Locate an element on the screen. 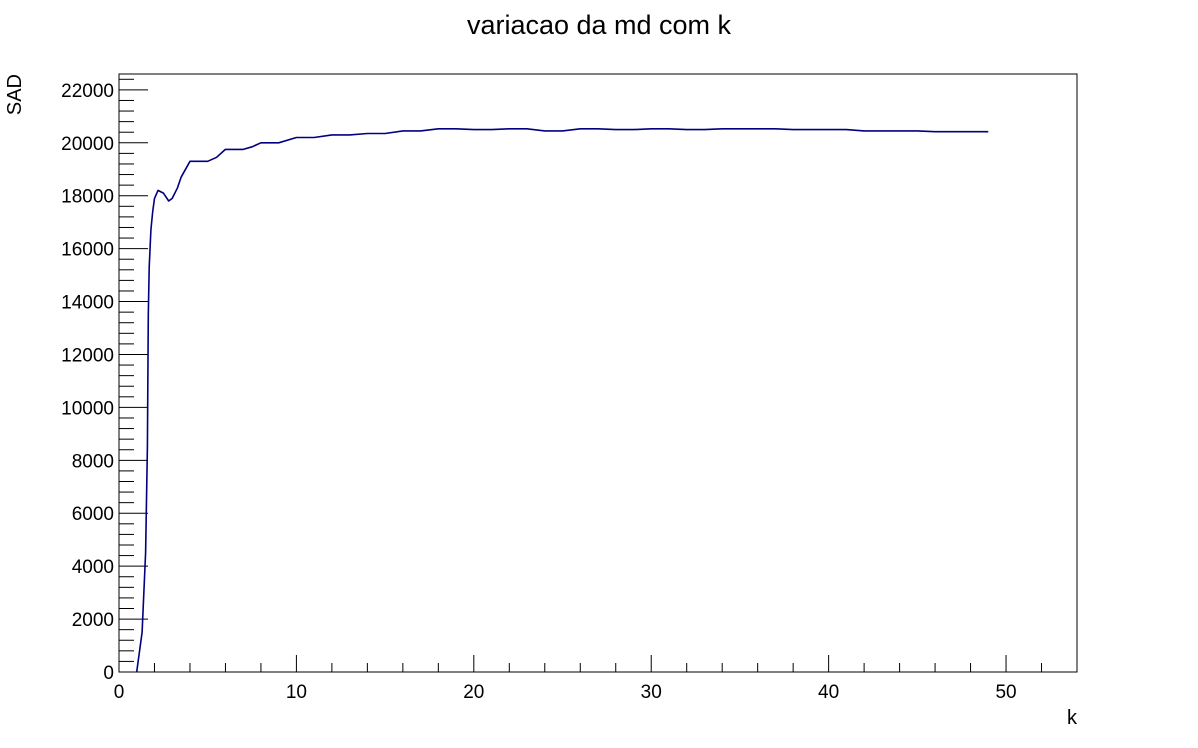 The height and width of the screenshot is (748, 1198). y-axis-title: SAD is located at coordinates (15, 94).